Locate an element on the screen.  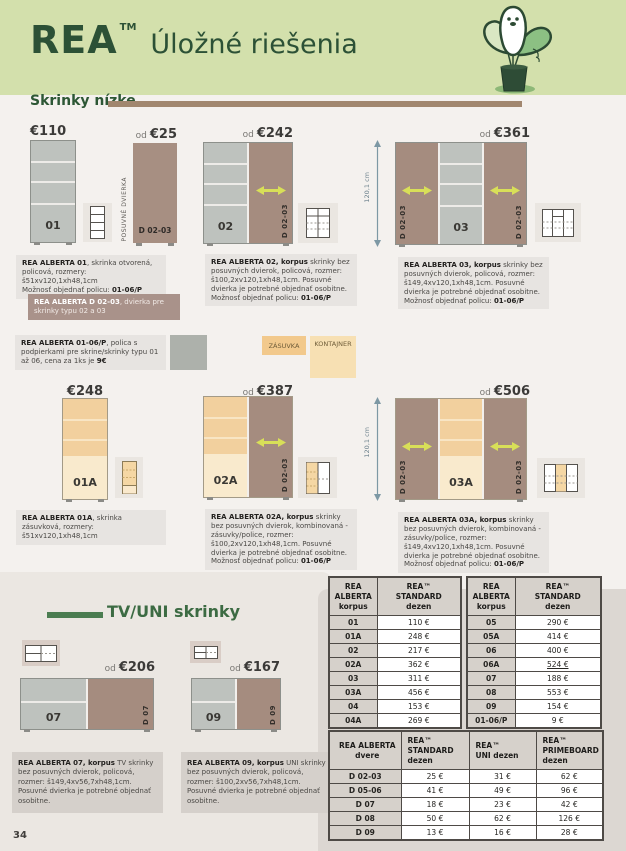
price-cell: 31 € is located at coordinates (502, 777).